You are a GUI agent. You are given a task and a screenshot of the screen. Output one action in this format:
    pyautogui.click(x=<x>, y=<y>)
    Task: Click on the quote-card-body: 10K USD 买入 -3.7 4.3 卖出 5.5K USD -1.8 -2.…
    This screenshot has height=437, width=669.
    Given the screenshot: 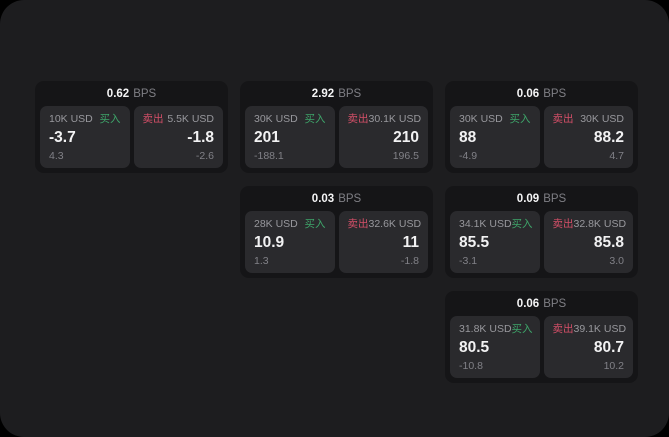 What is the action you would take?
    pyautogui.click(x=131, y=137)
    